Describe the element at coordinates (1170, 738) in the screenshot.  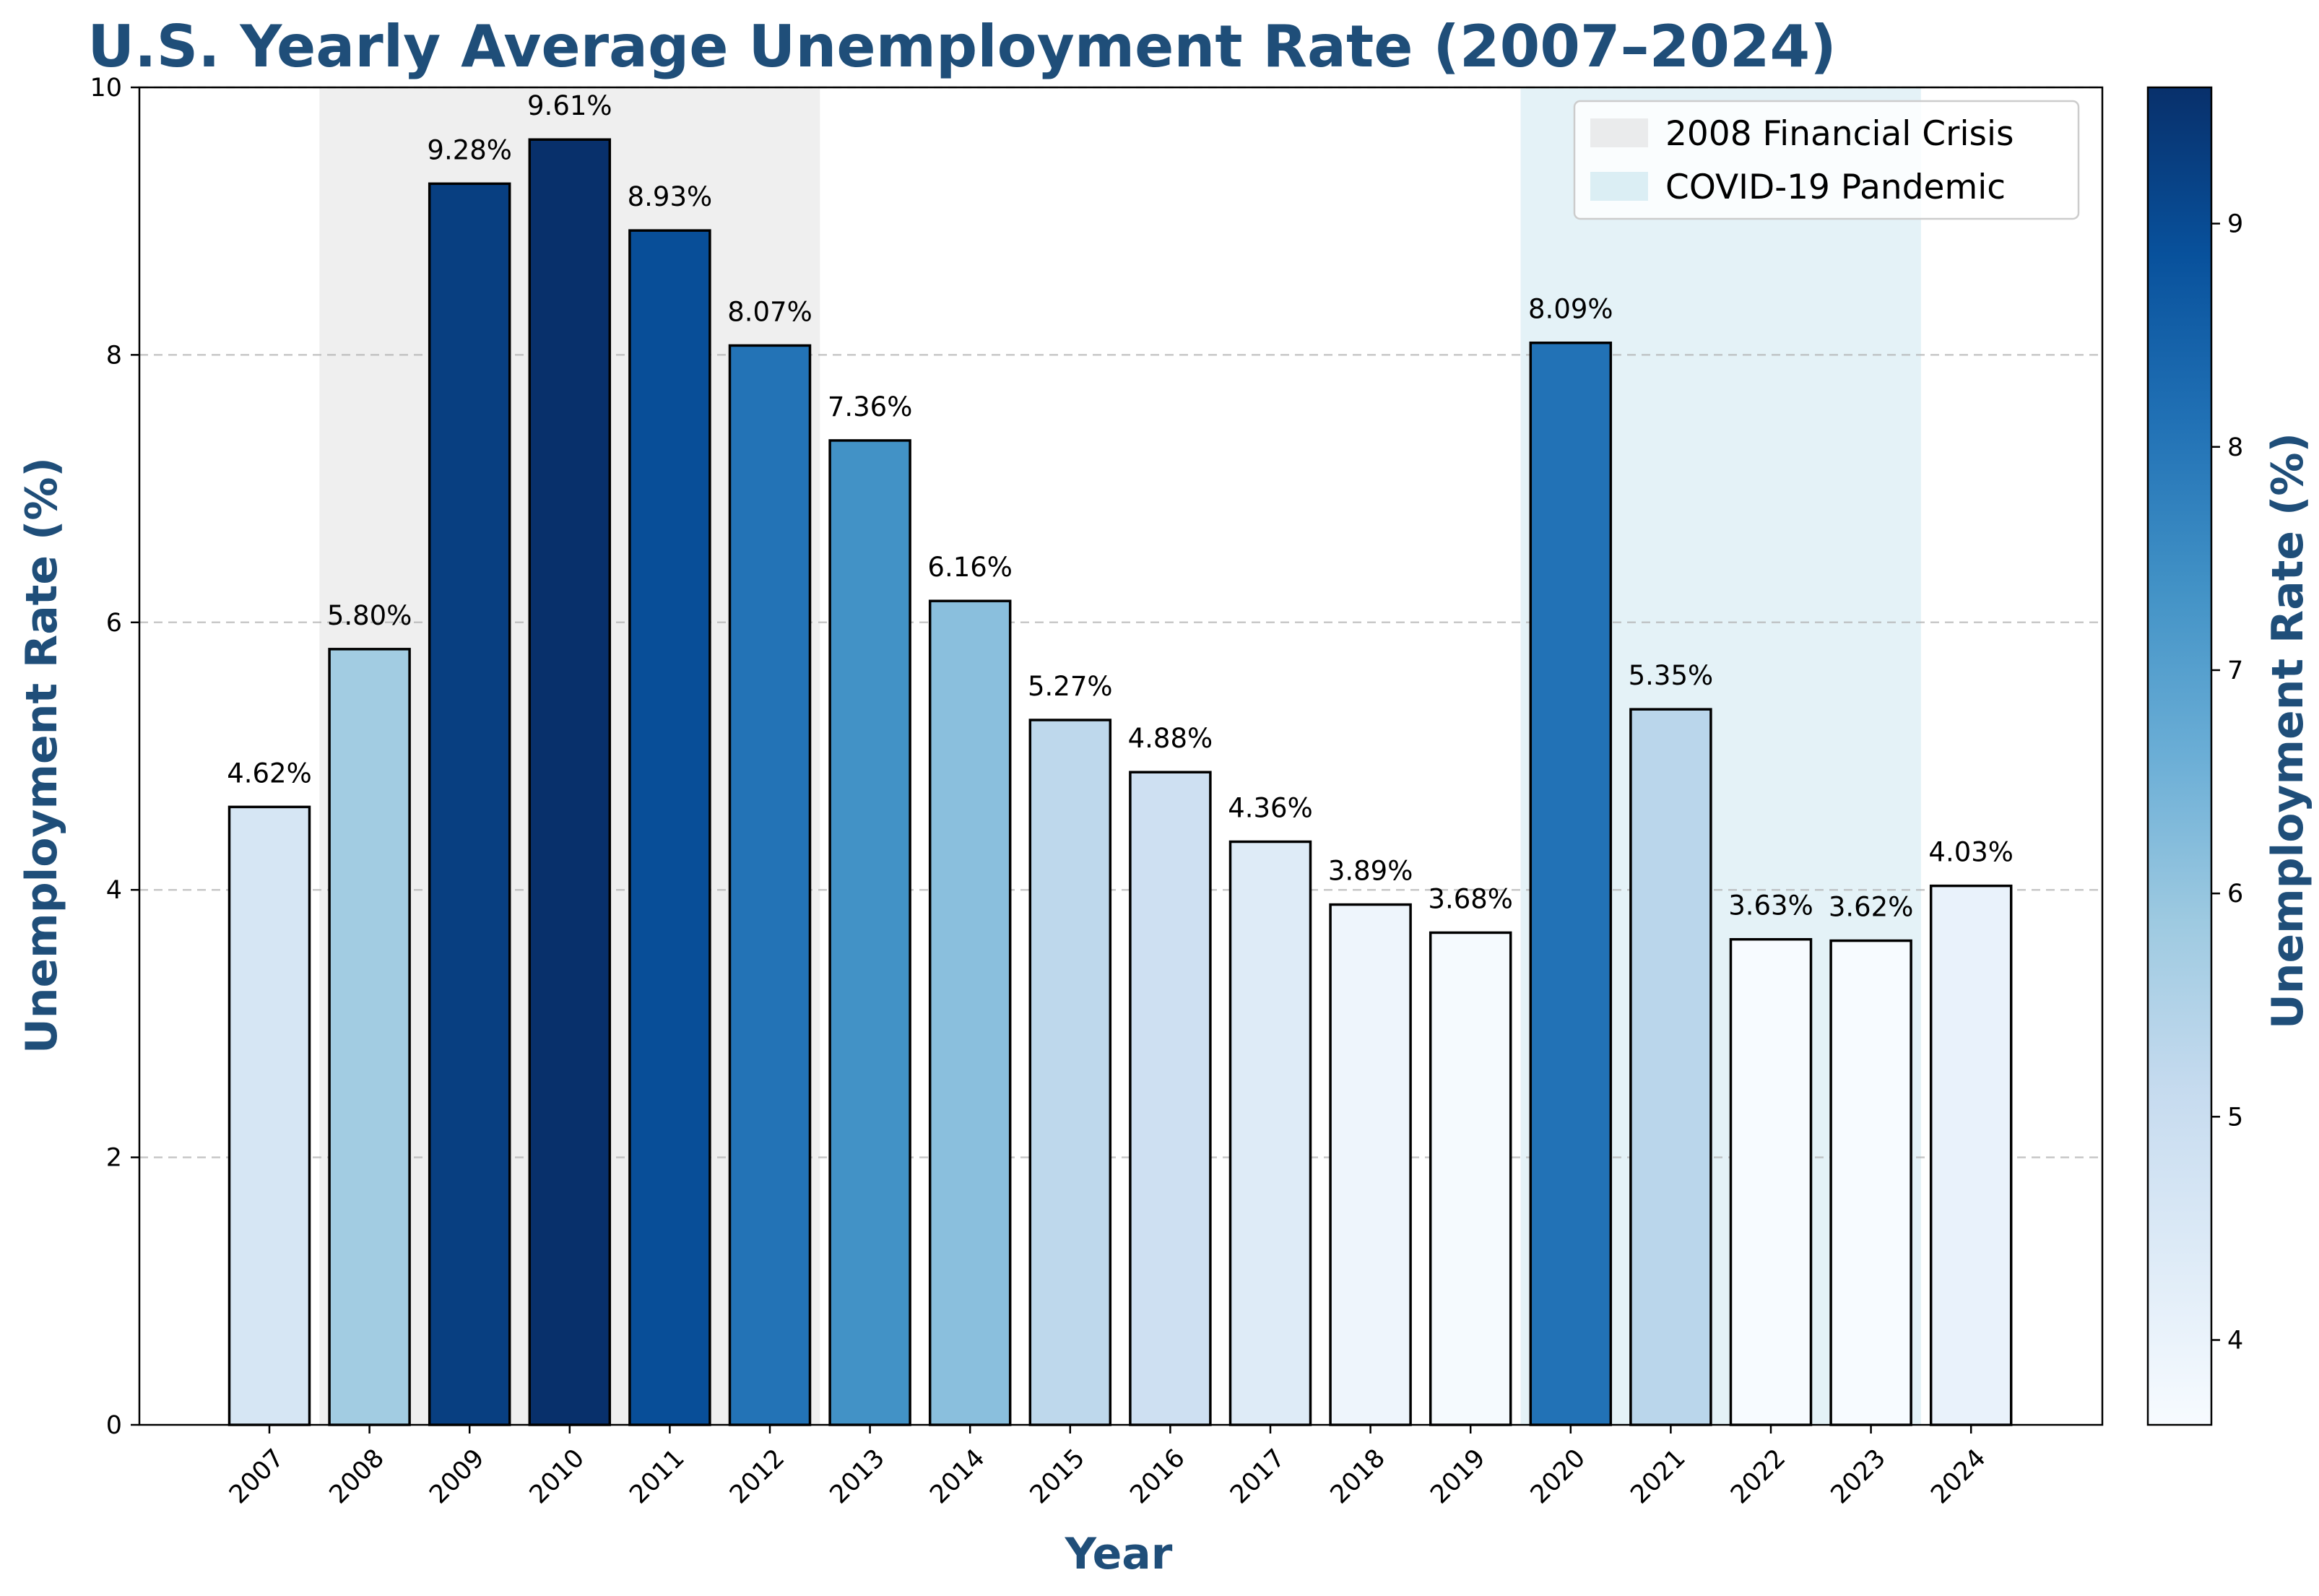
I see `data-label-2016: 4.88%` at that location.